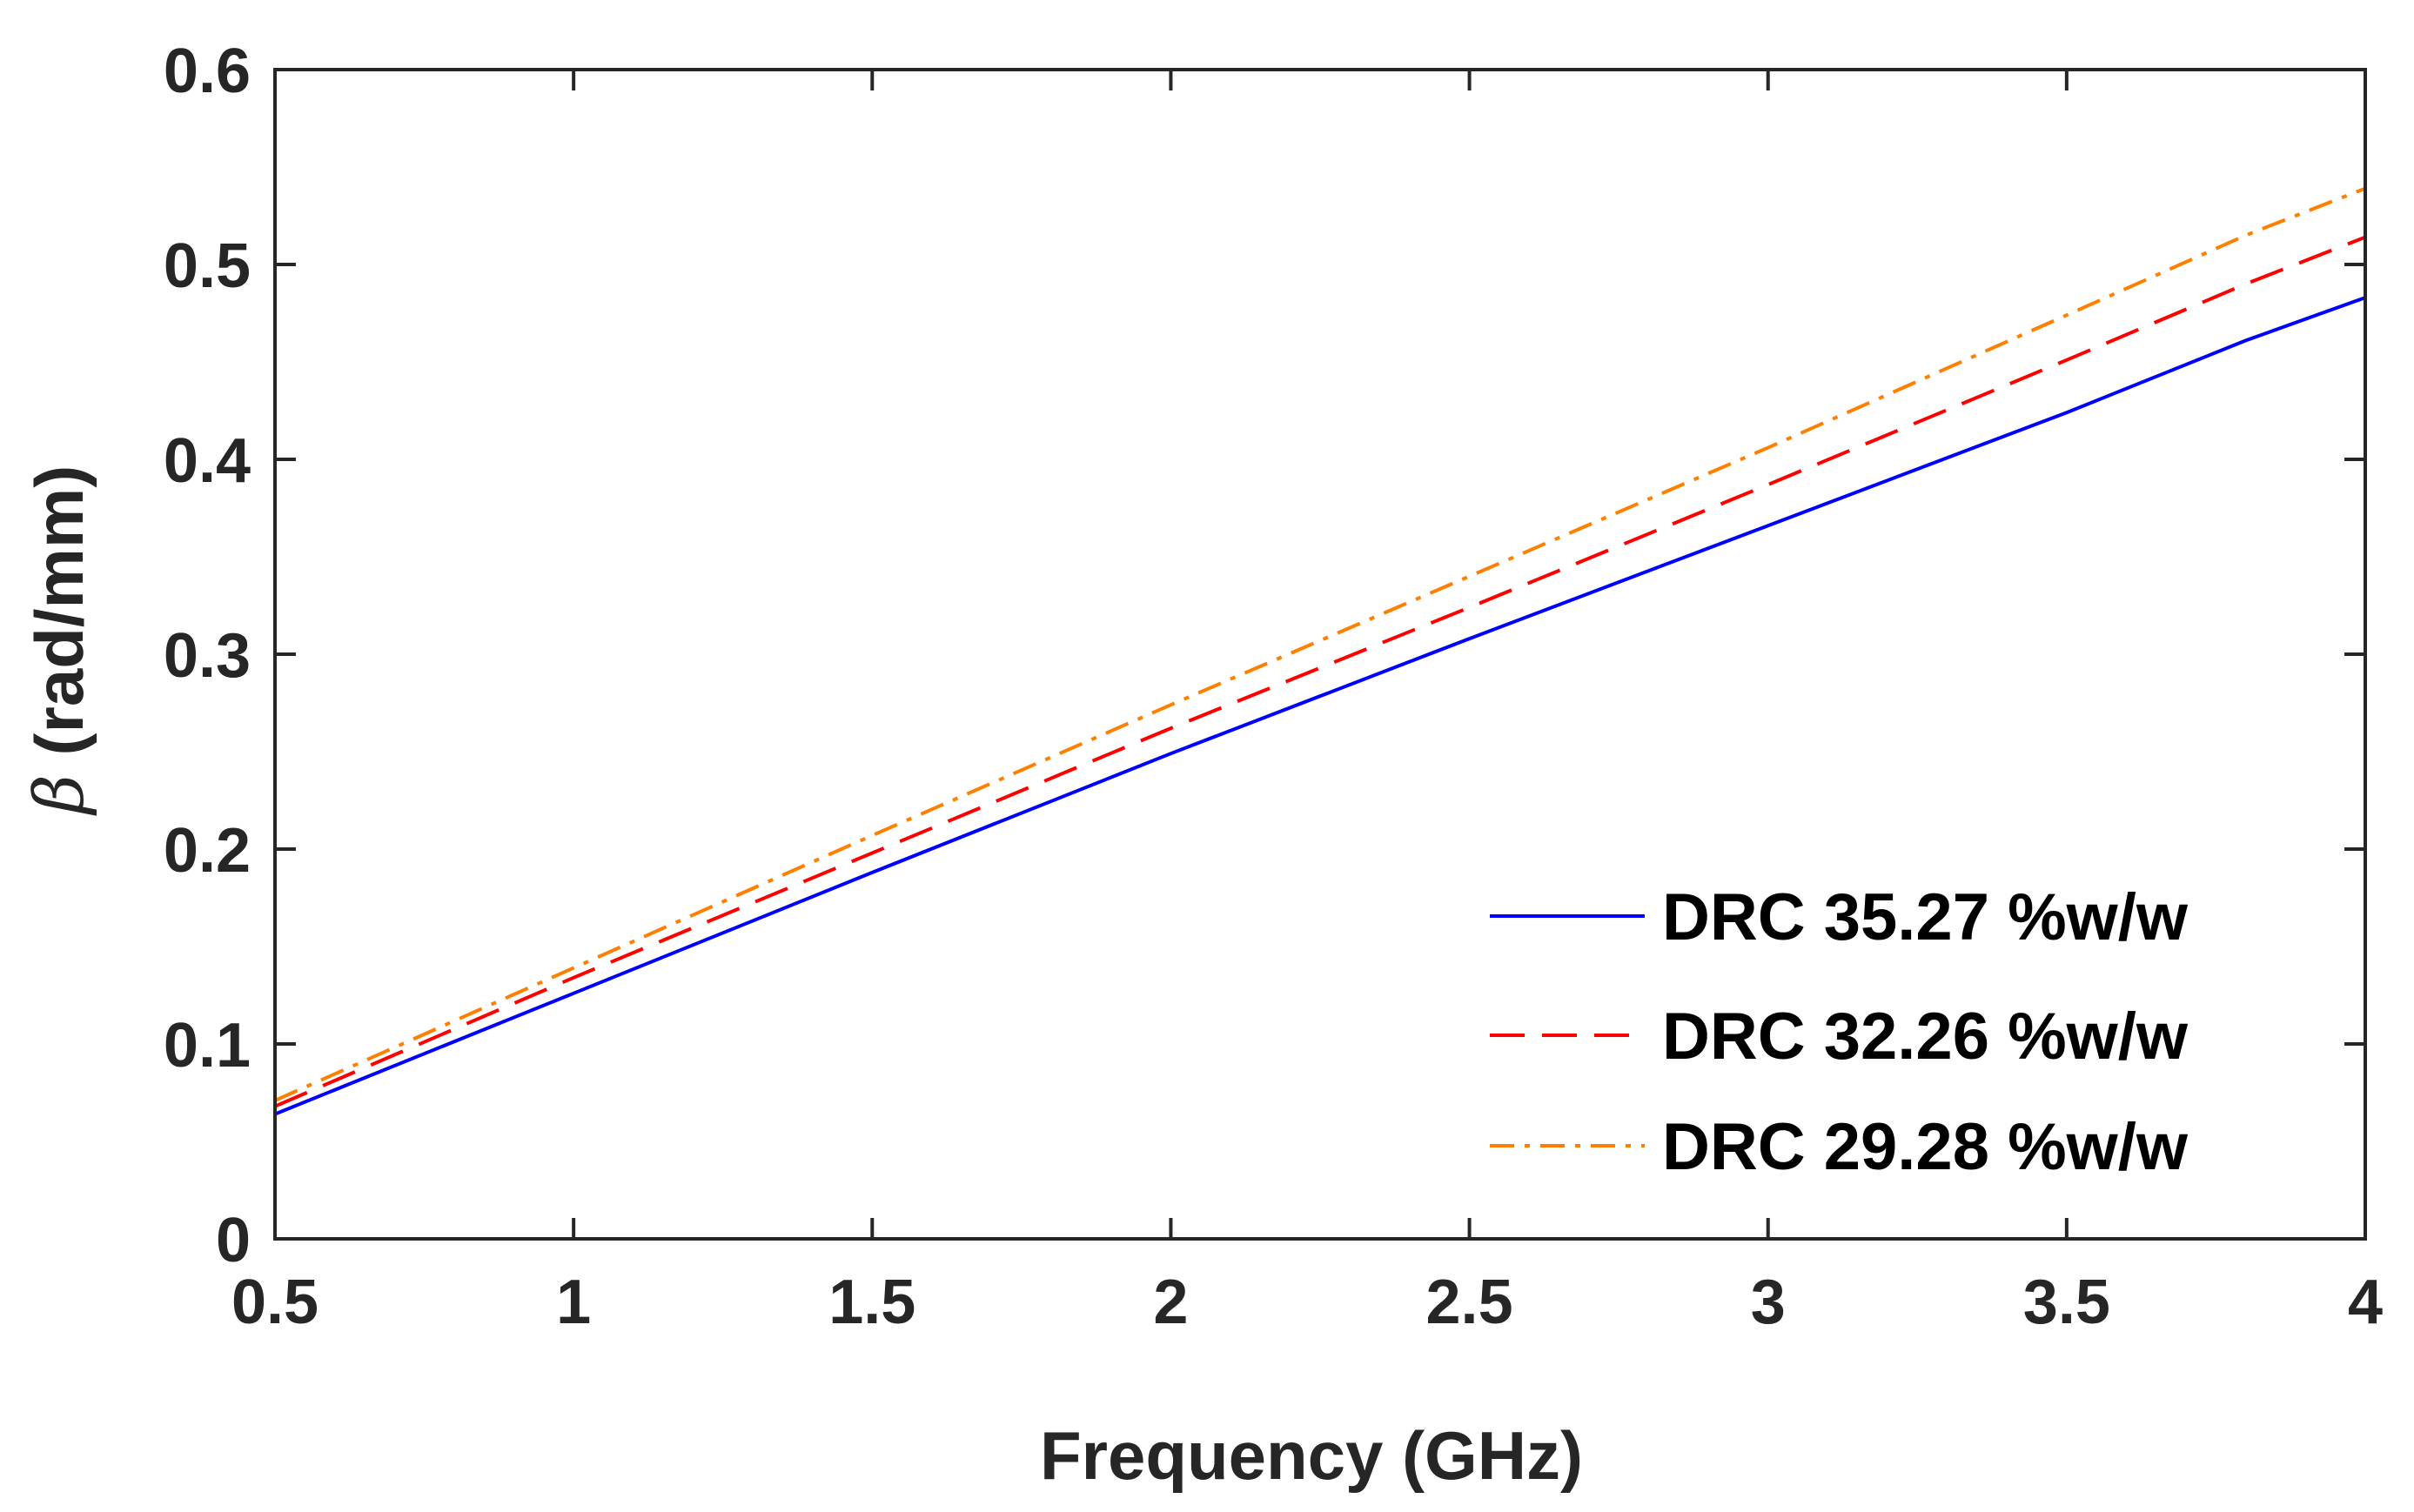  What do you see at coordinates (1925, 1037) in the screenshot?
I see `legend-label-2: DRC 32.26 %w/w` at bounding box center [1925, 1037].